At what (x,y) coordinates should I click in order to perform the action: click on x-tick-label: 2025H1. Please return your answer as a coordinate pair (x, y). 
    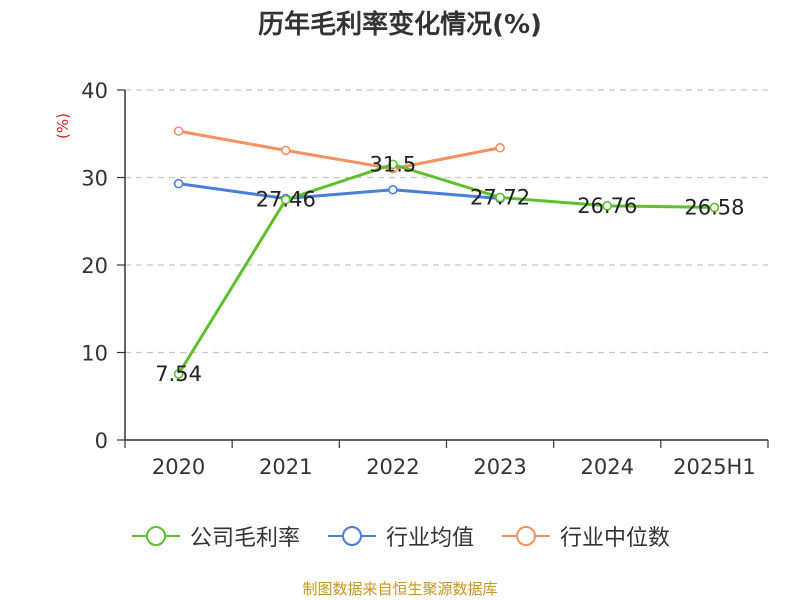
    Looking at the image, I should click on (714, 467).